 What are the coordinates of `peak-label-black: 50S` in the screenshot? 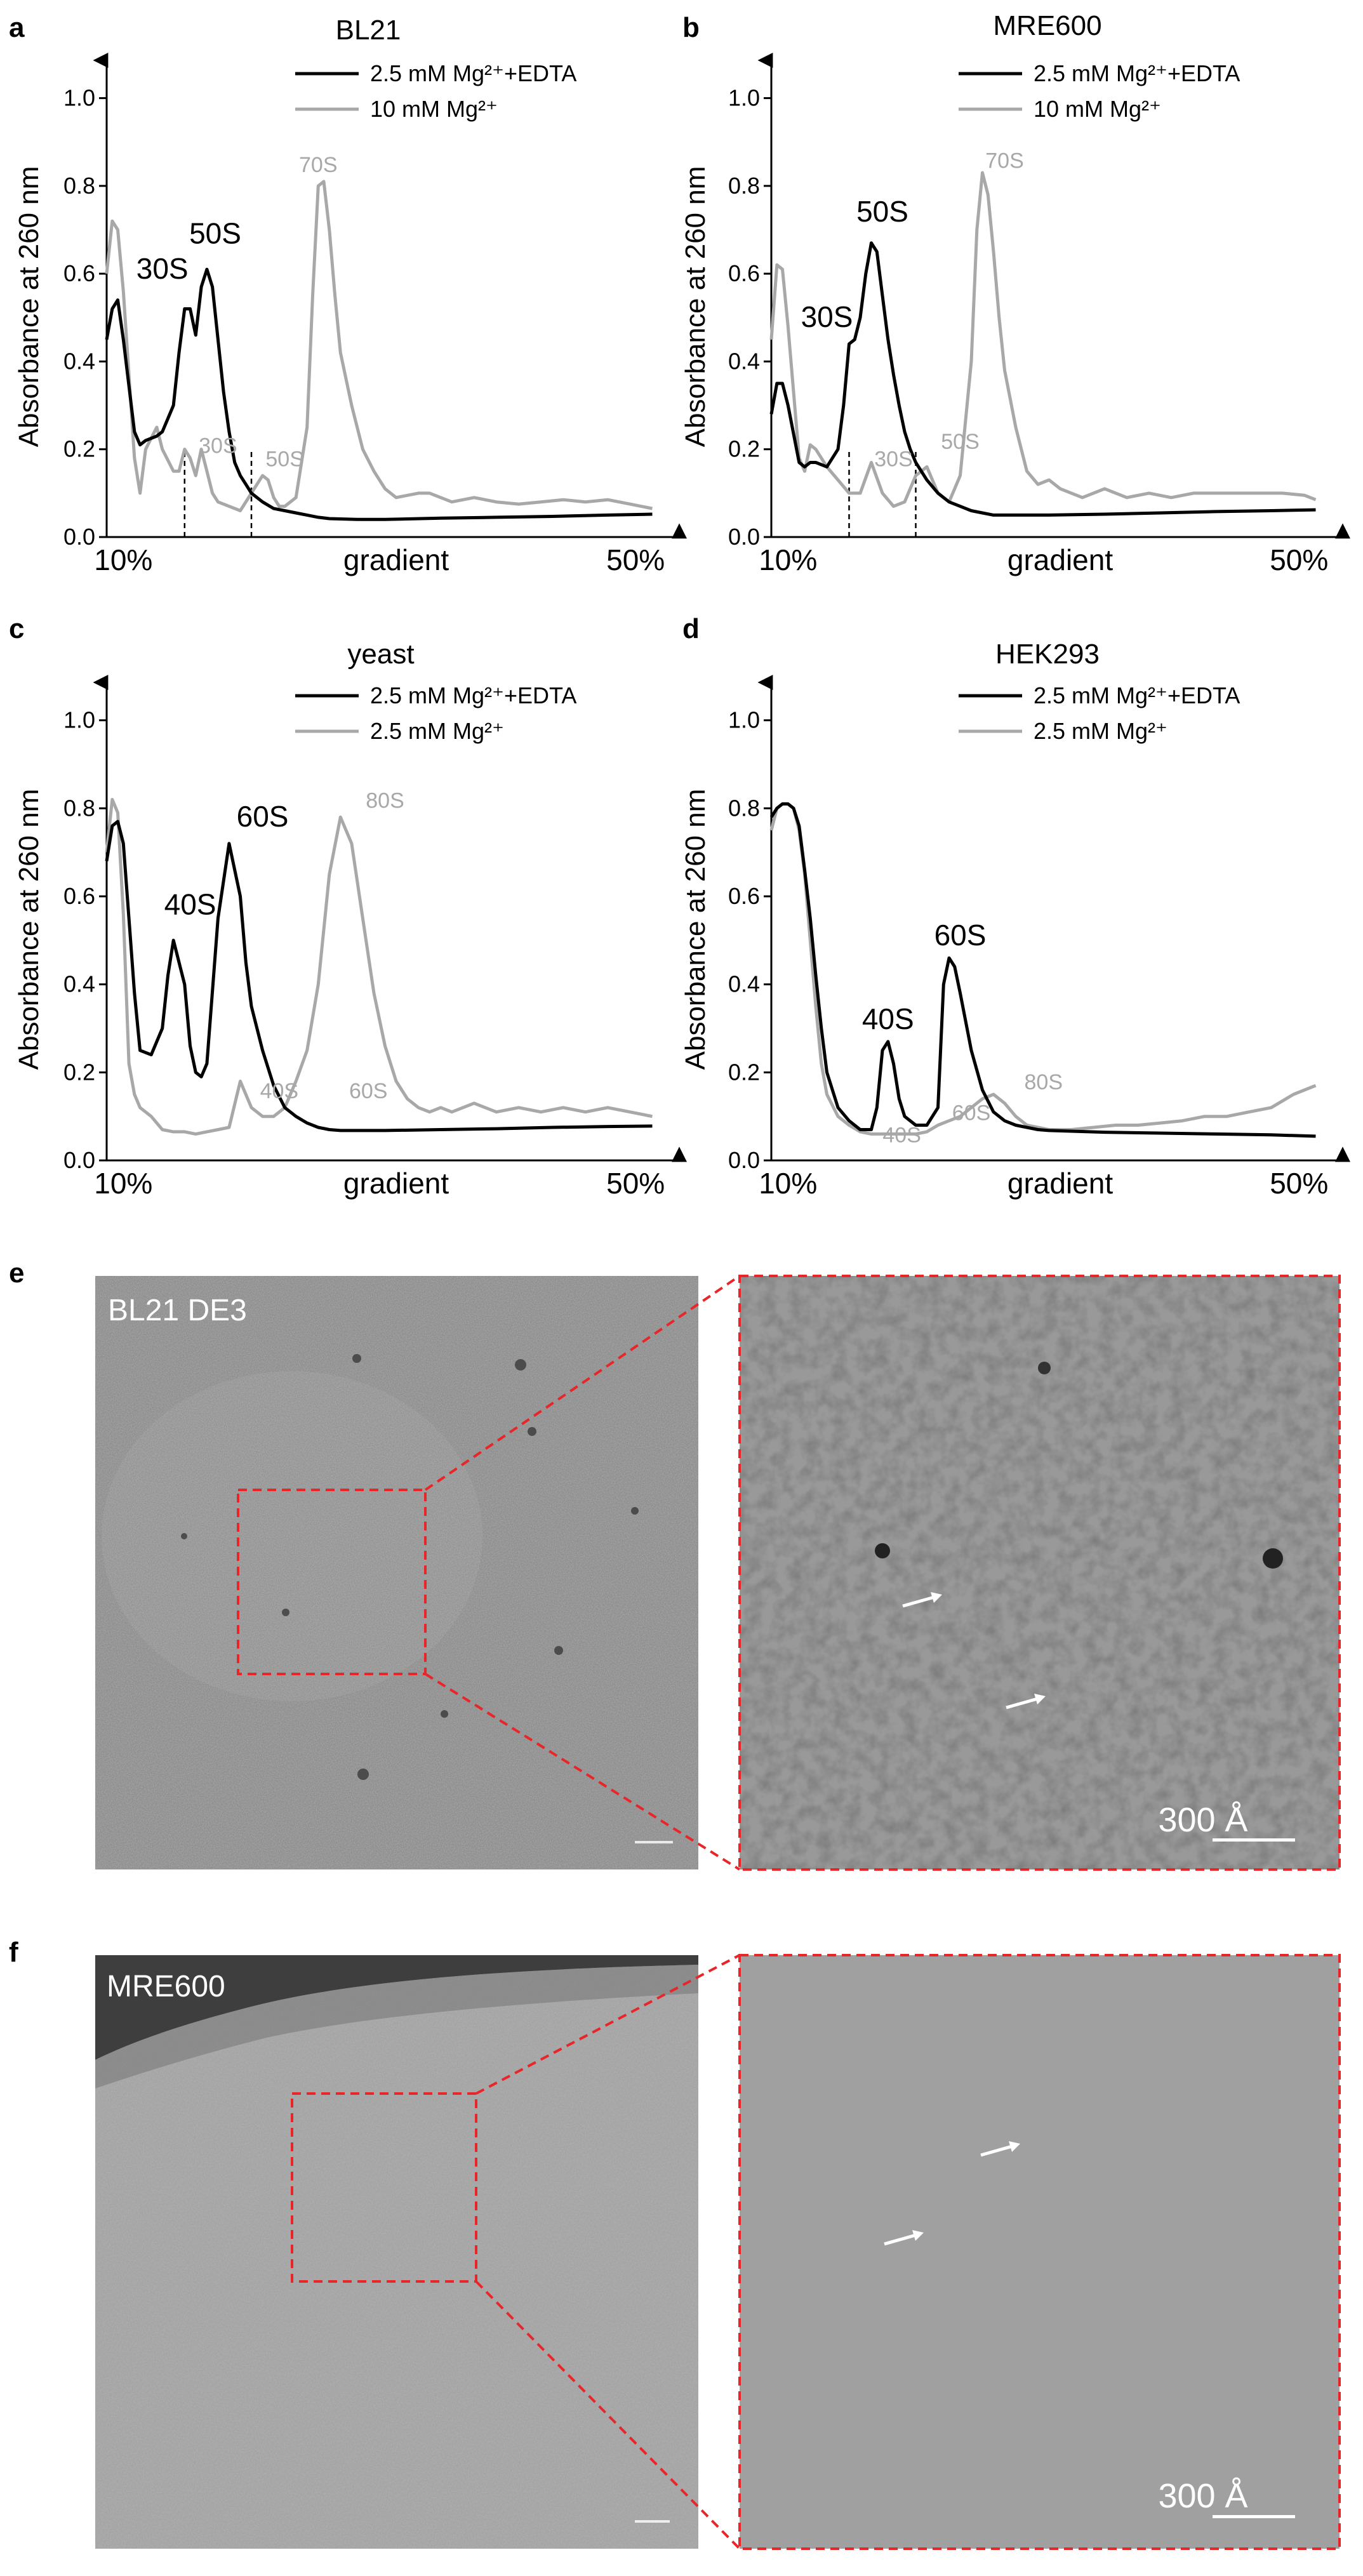 It's located at (215, 233).